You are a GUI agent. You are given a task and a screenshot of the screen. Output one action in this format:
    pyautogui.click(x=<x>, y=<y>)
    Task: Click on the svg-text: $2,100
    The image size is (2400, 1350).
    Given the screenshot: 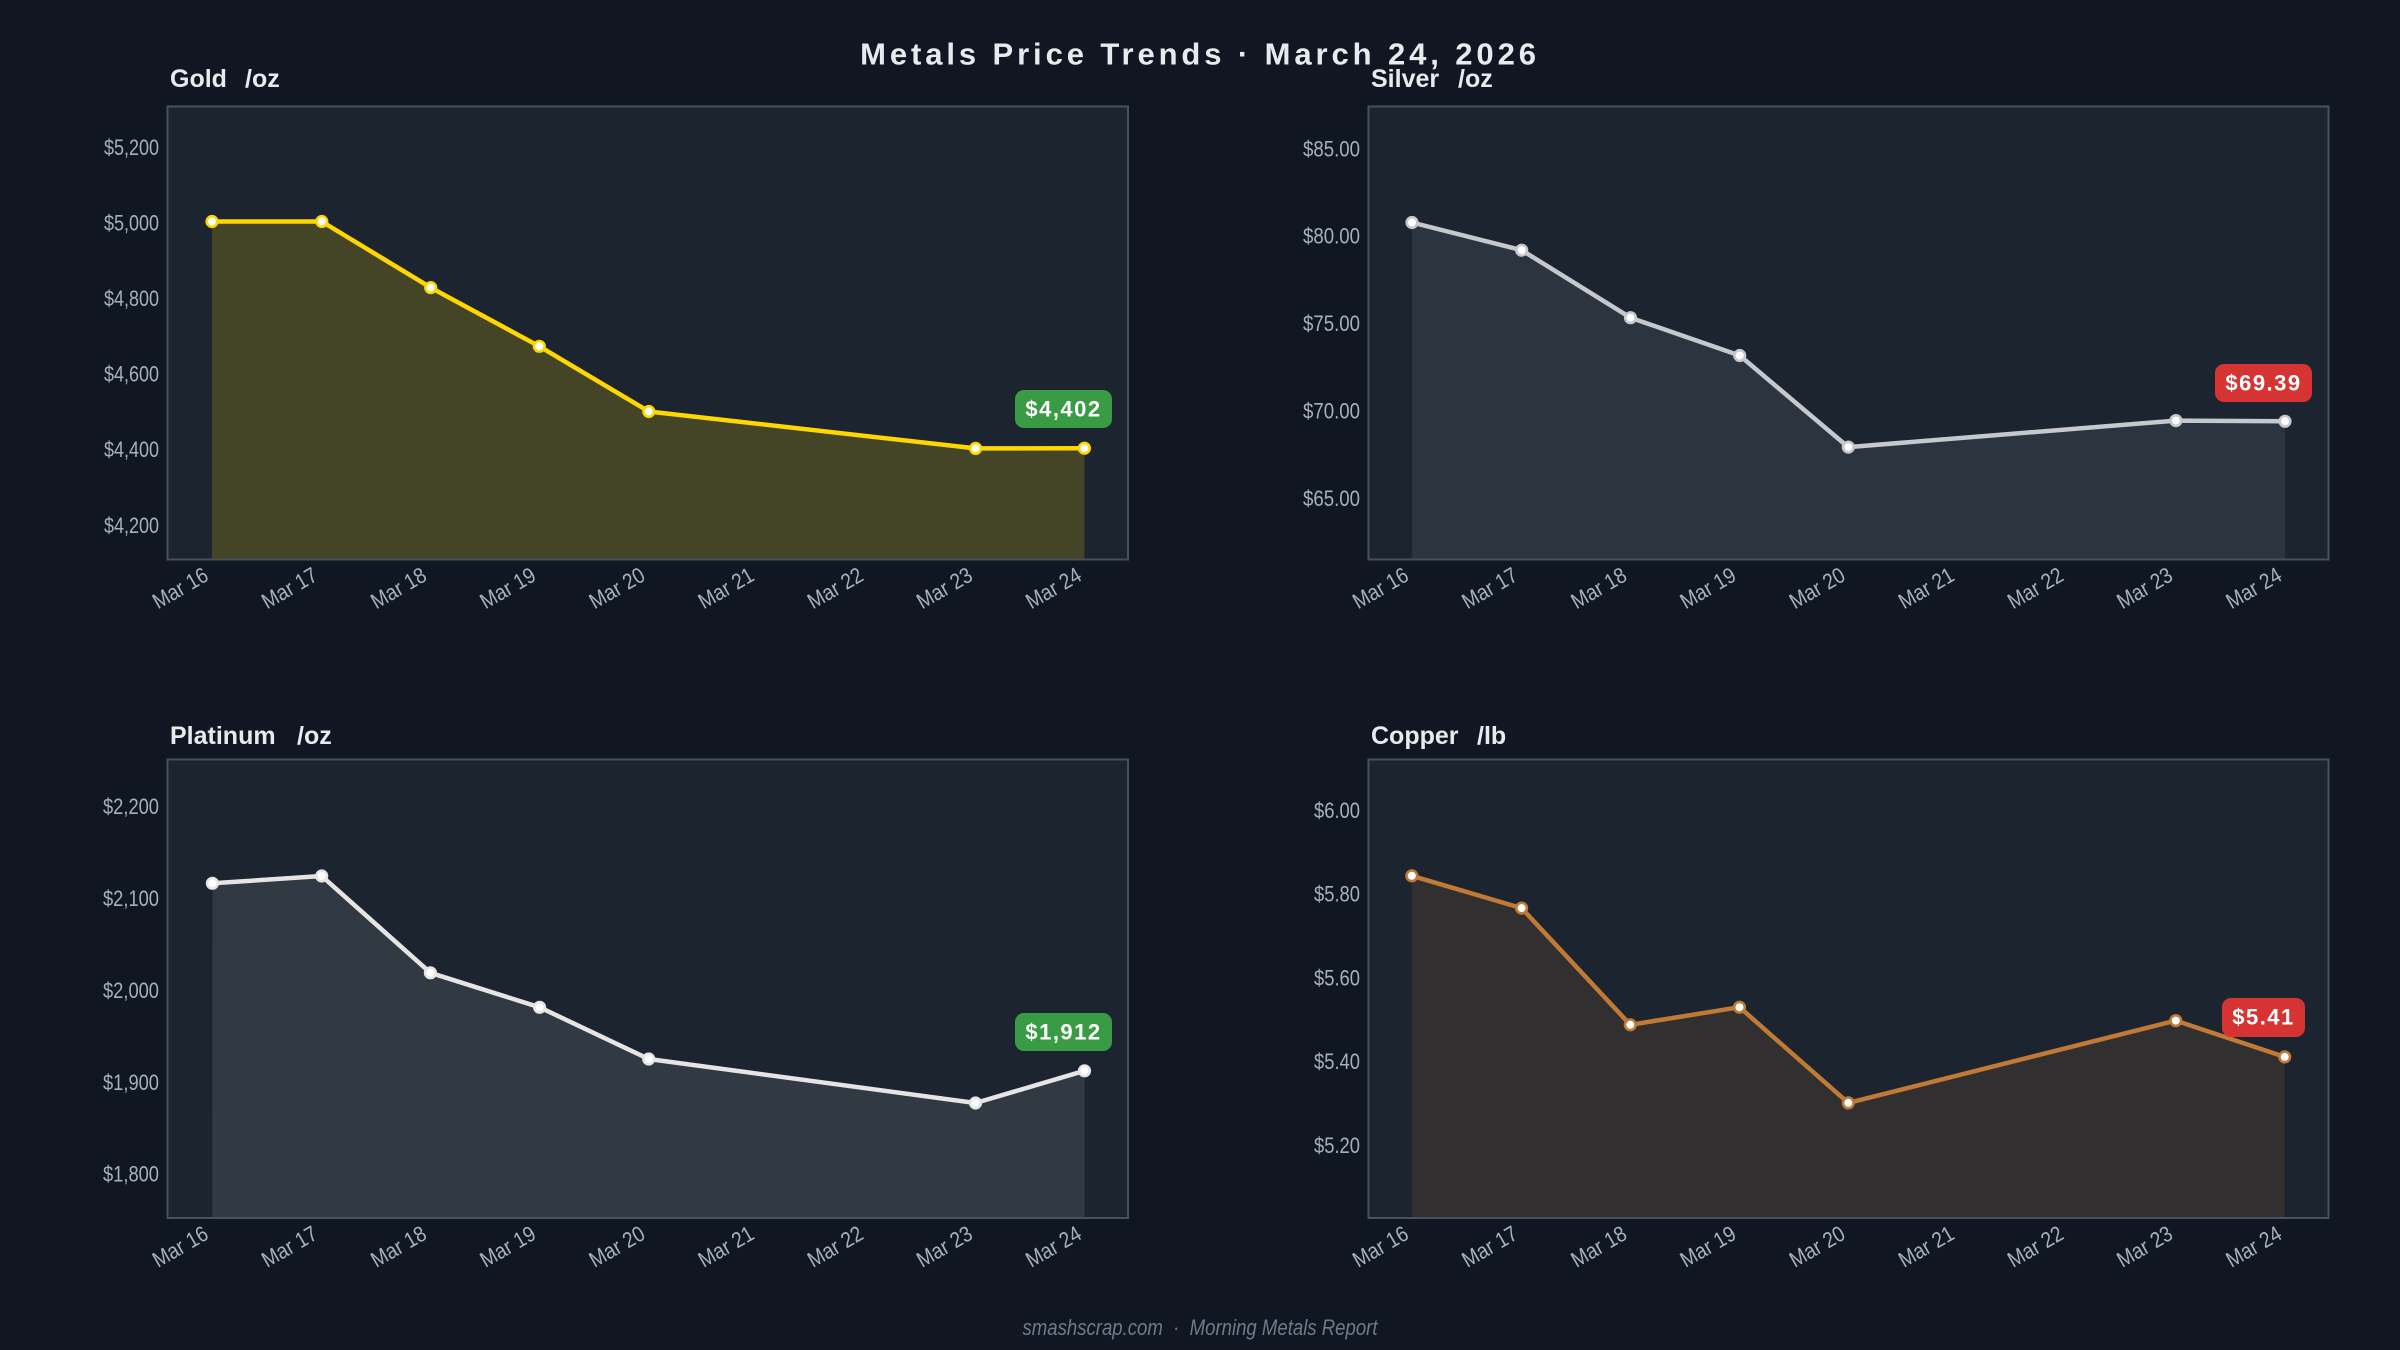 What is the action you would take?
    pyautogui.click(x=131, y=898)
    